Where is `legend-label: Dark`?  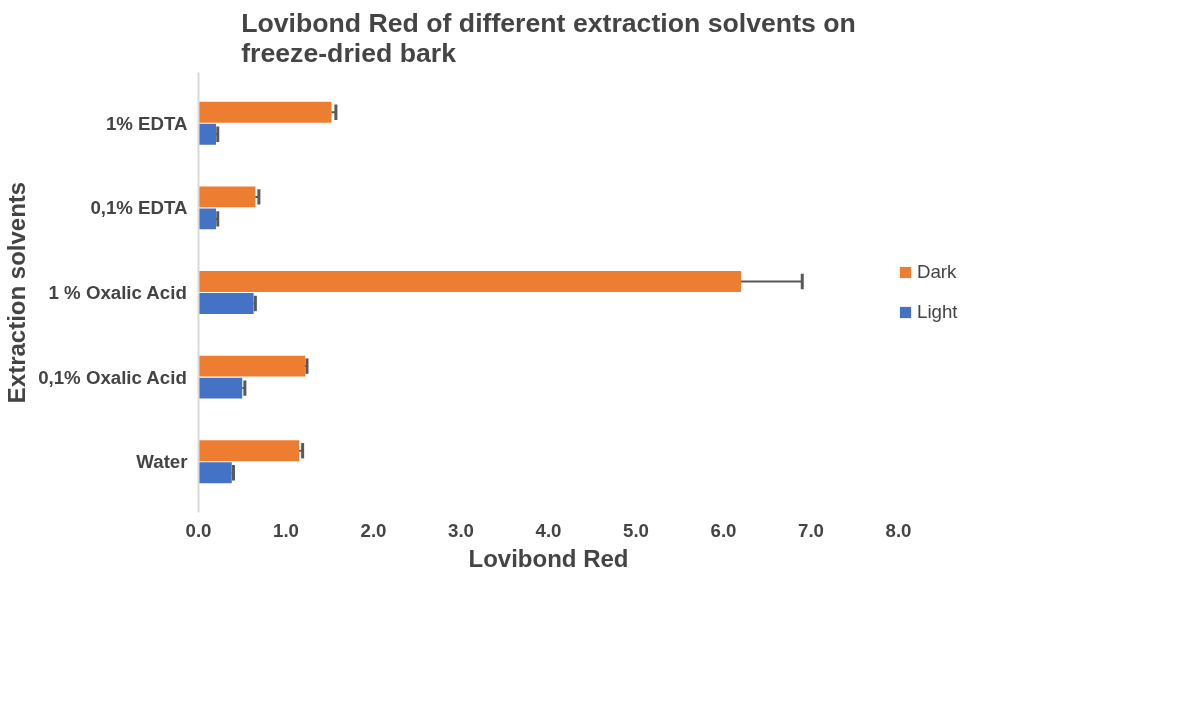
legend-label: Dark is located at coordinates (937, 272).